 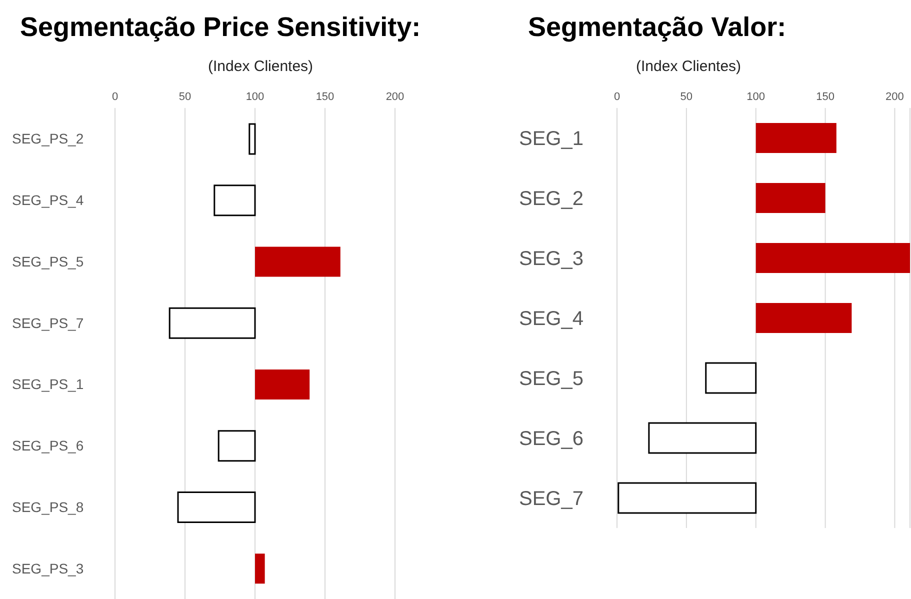 I want to click on y-tick-label: SEG_4, so click(x=551, y=319).